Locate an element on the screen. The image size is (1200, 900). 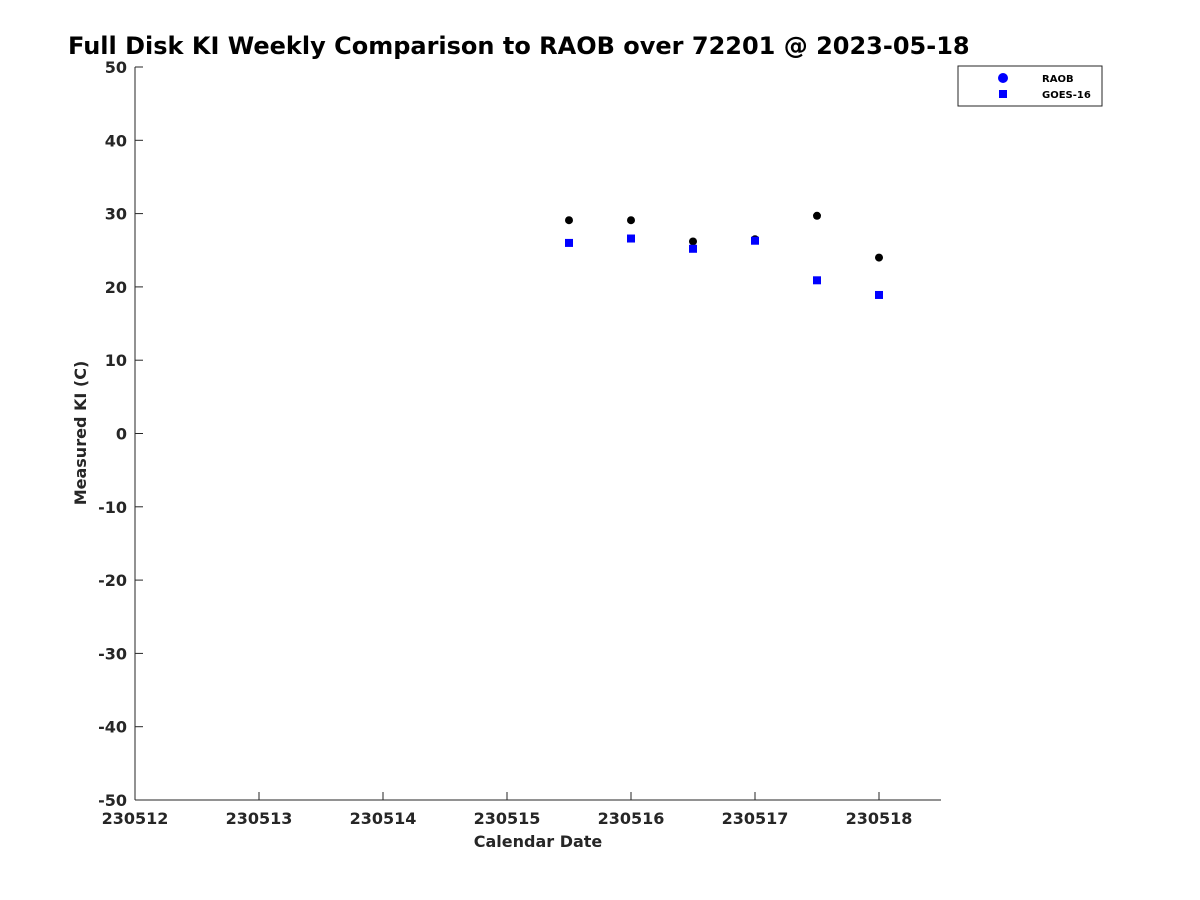
y-tick-label: -10 is located at coordinates (112, 507).